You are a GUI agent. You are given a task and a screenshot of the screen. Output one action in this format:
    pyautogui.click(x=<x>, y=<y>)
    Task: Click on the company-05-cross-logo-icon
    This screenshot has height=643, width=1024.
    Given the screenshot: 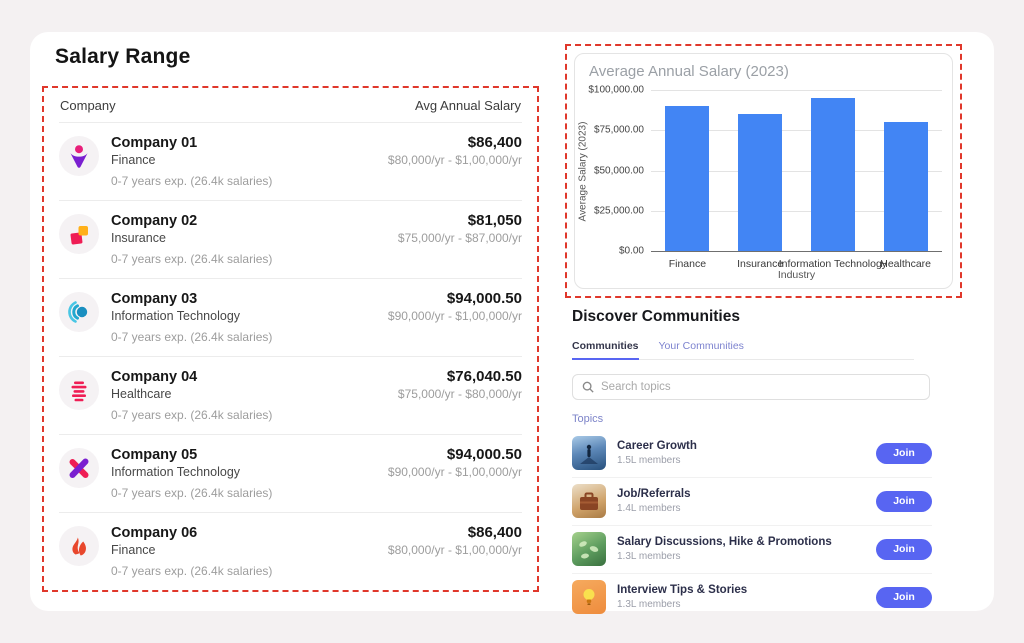 What is the action you would take?
    pyautogui.click(x=79, y=468)
    